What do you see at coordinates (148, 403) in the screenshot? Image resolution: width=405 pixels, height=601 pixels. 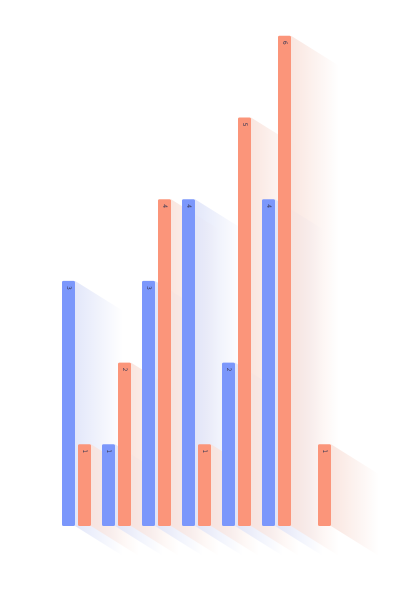 I see `bar-s0-c2` at bounding box center [148, 403].